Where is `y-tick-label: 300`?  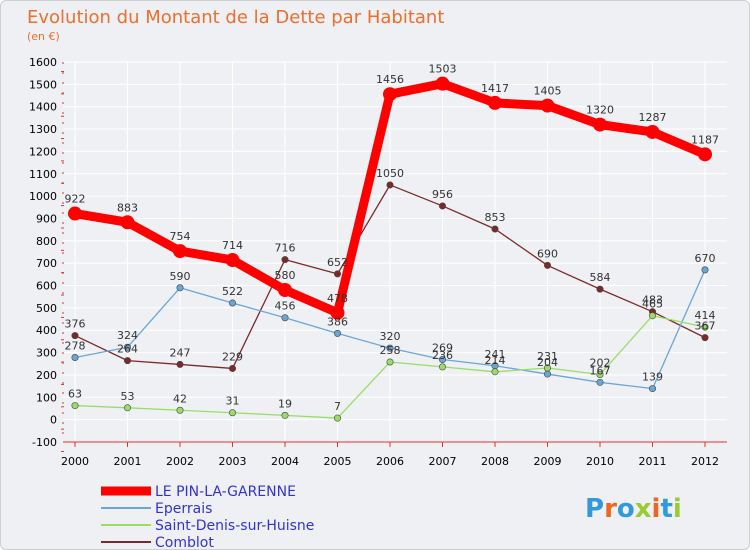
y-tick-label: 300 is located at coordinates (46, 353).